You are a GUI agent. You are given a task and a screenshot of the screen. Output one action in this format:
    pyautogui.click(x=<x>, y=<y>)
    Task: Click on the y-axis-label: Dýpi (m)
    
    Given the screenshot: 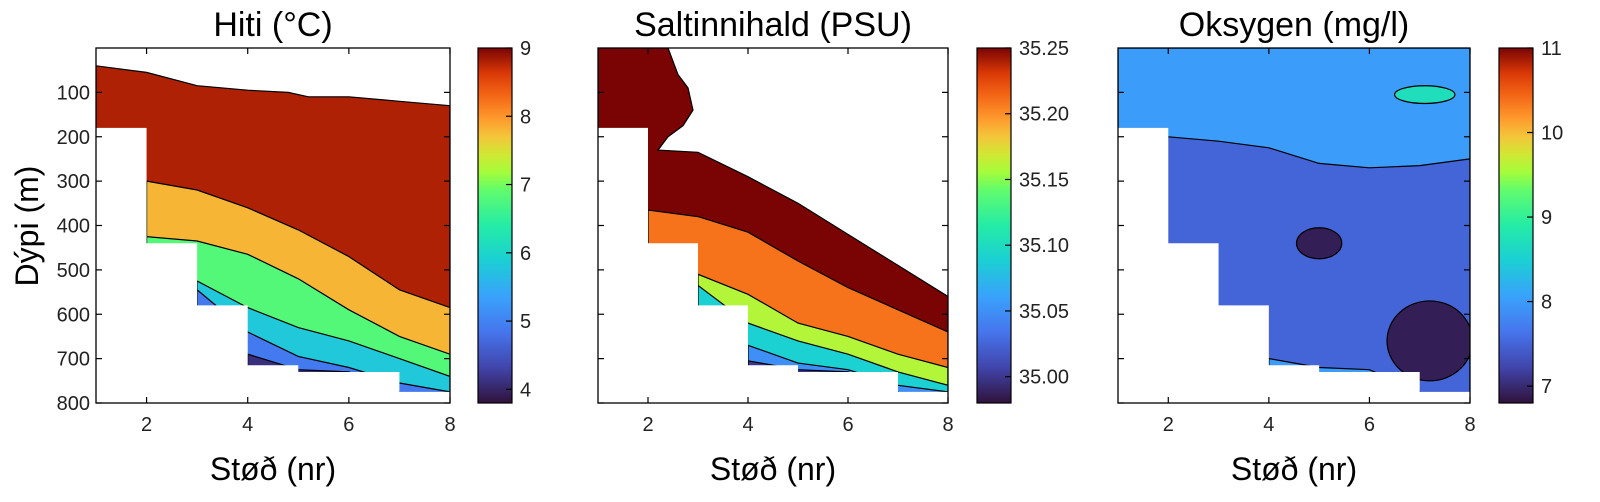 What is the action you would take?
    pyautogui.click(x=27, y=226)
    